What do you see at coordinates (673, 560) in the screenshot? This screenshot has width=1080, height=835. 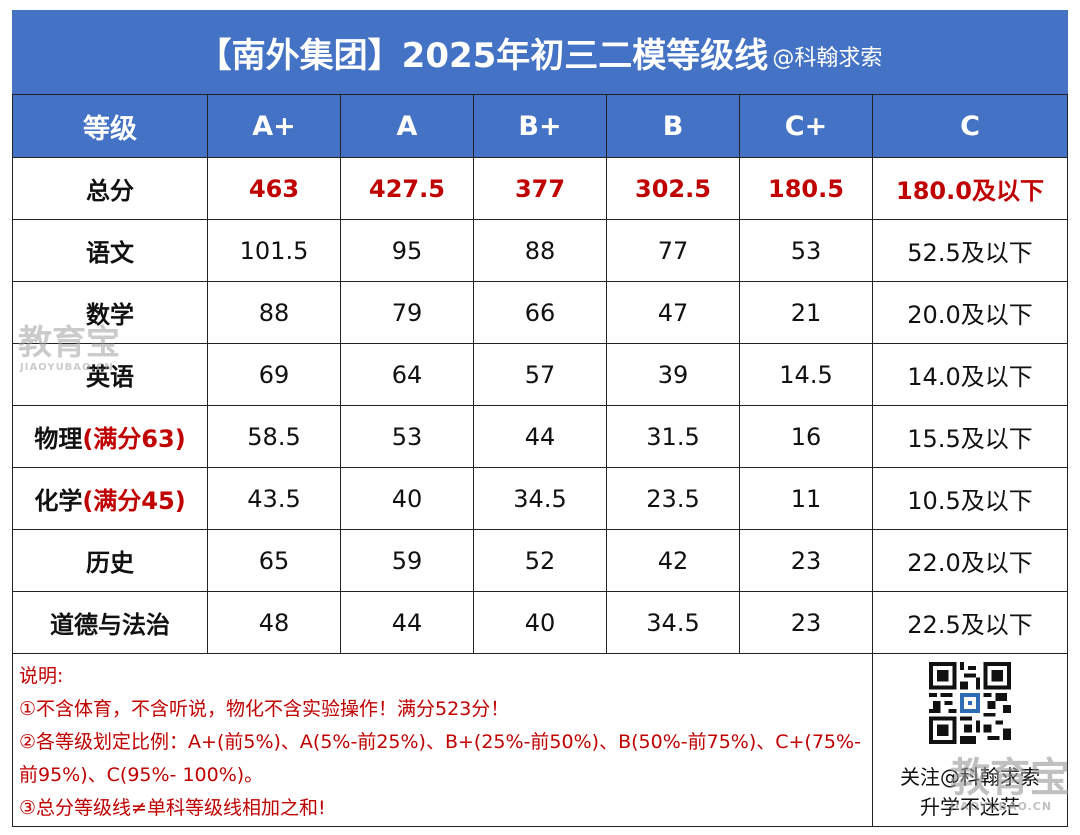 I see `score-cell: 42` at bounding box center [673, 560].